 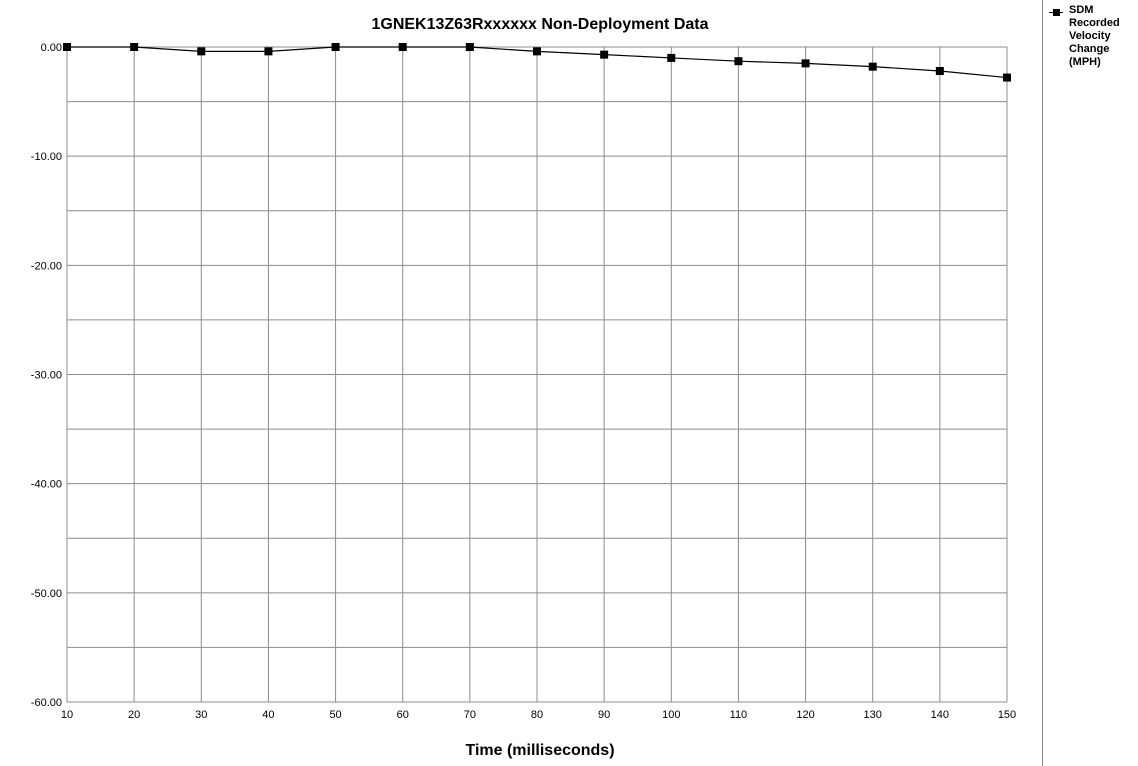 What do you see at coordinates (540, 24) in the screenshot?
I see `chart-title: 1GNEK13Z63Rxxxxxx Non-Deployment Data` at bounding box center [540, 24].